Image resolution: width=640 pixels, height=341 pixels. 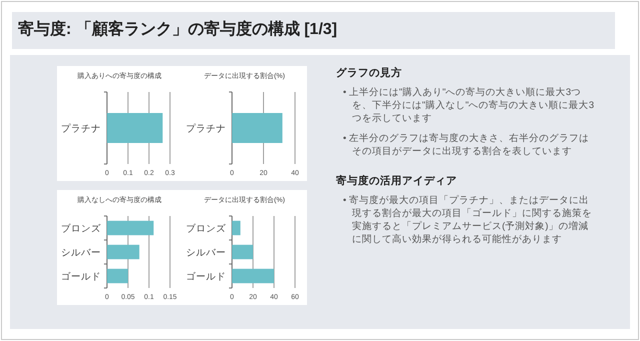 I want to click on text: • 左半分のグラフは寄与度の大きさ、右半分のグラフはその項目がデータに出現する割合を表しています, so click(x=466, y=145).